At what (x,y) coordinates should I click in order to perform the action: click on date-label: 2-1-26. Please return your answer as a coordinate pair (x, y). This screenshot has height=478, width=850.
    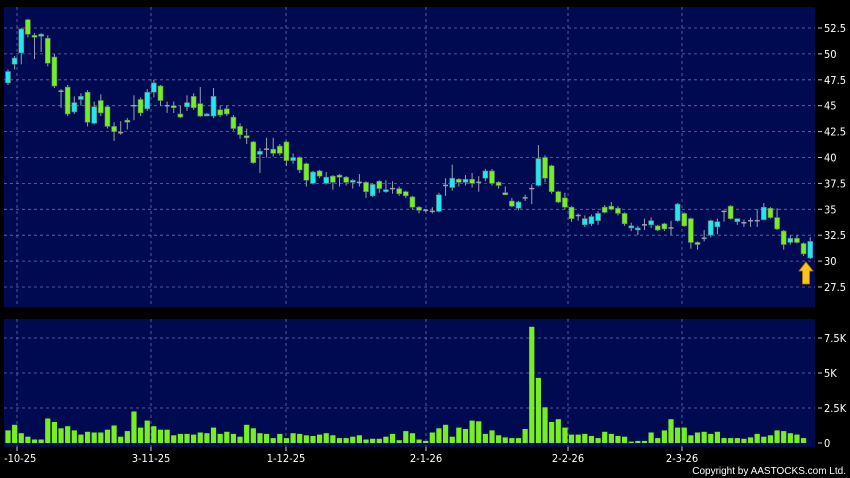
    Looking at the image, I should click on (426, 458).